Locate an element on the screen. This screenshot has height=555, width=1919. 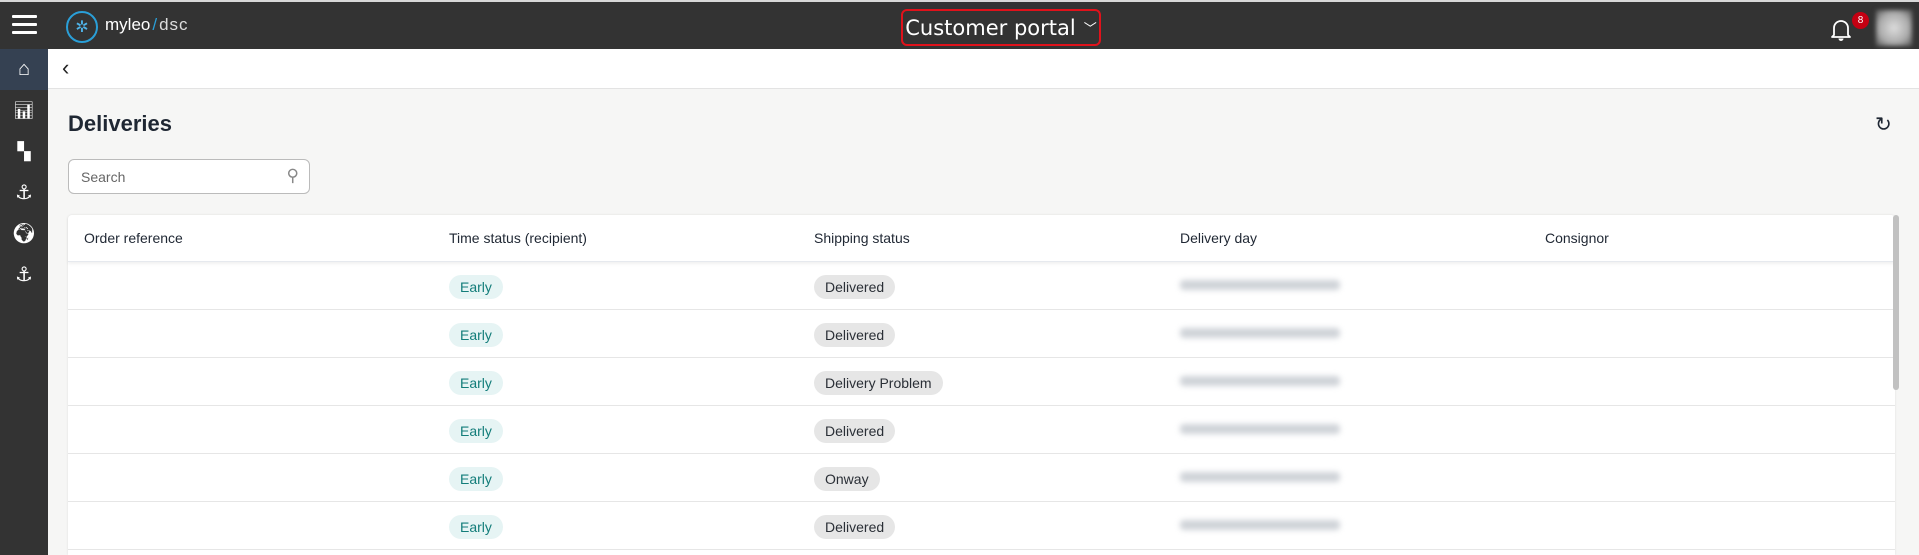
globe-icon: 🌍︎ is located at coordinates (24, 234).